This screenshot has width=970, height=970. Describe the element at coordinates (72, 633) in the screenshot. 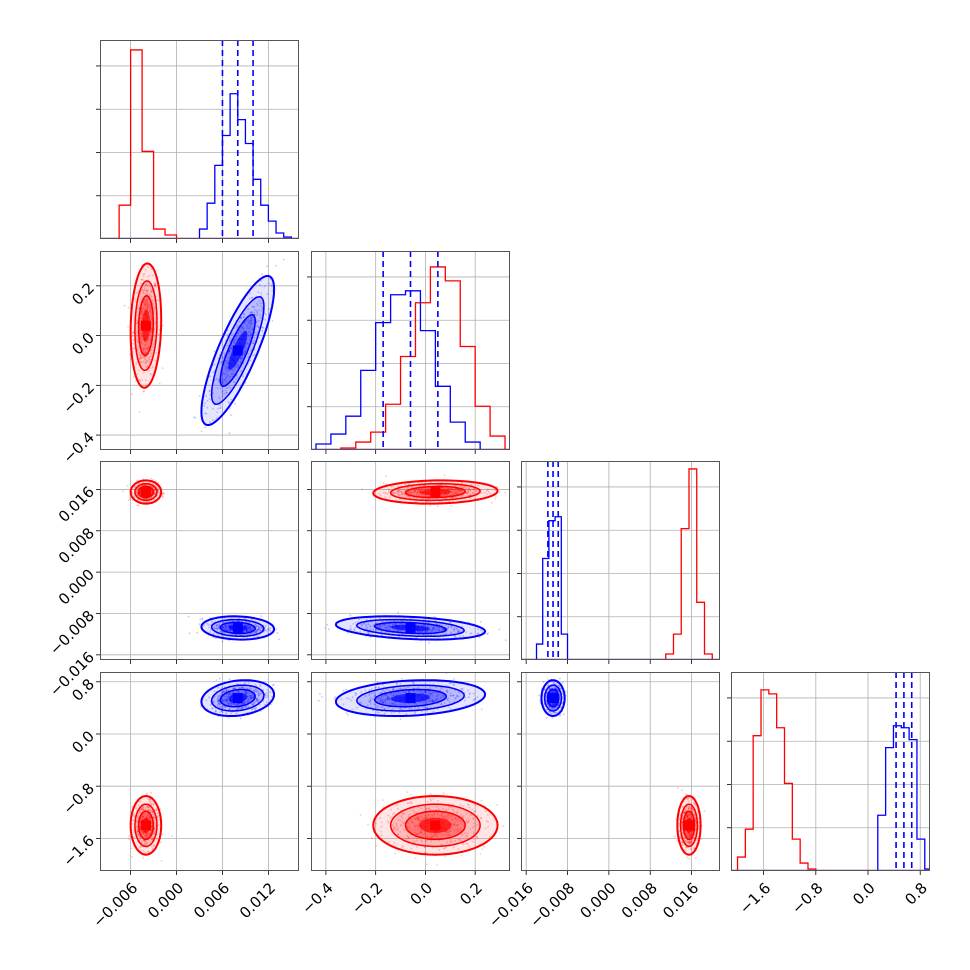

I see `tick-label-y: −0.008` at that location.